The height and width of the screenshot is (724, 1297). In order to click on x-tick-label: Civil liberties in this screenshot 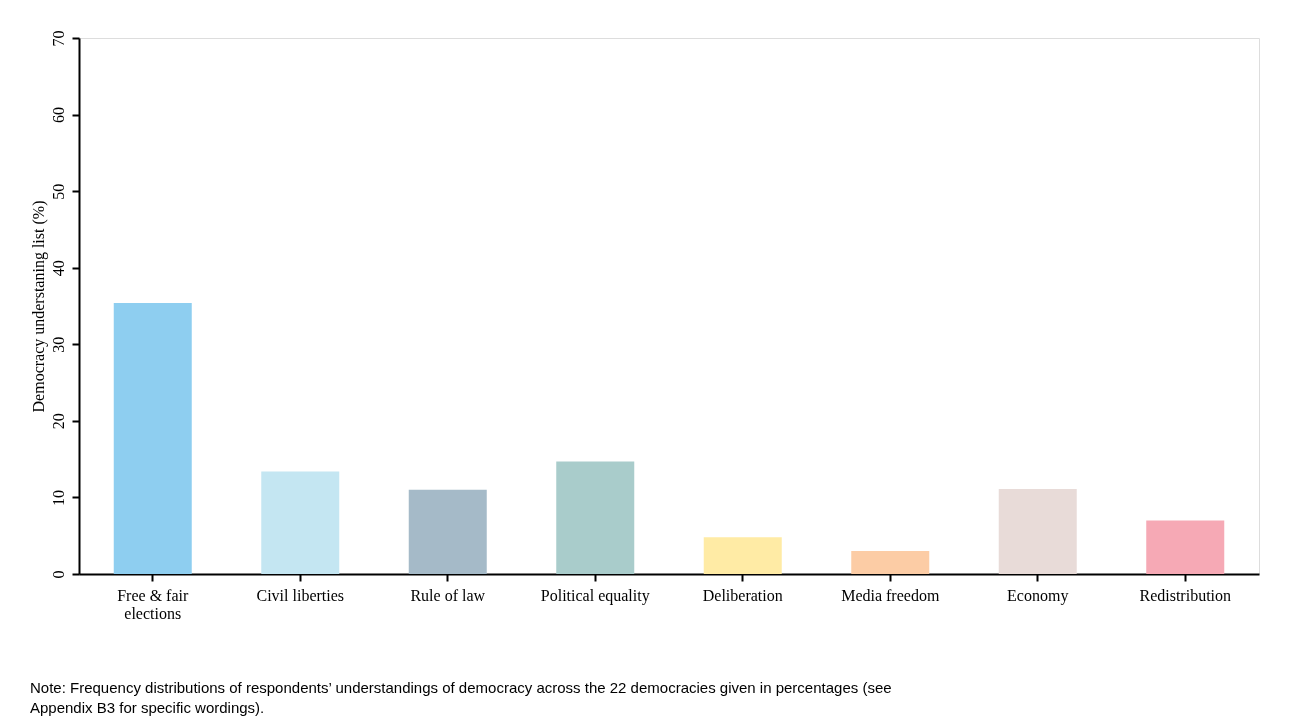, I will do `click(300, 595)`.